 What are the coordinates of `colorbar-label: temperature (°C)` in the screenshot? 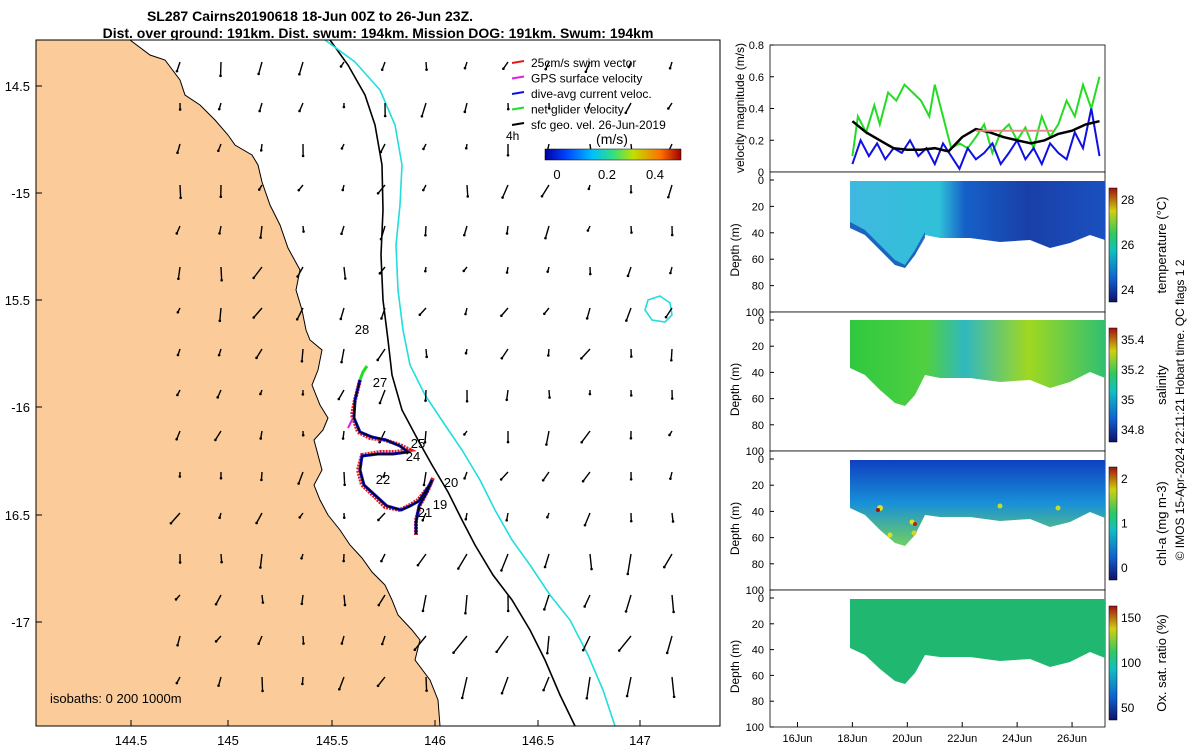 It's located at (1161, 245).